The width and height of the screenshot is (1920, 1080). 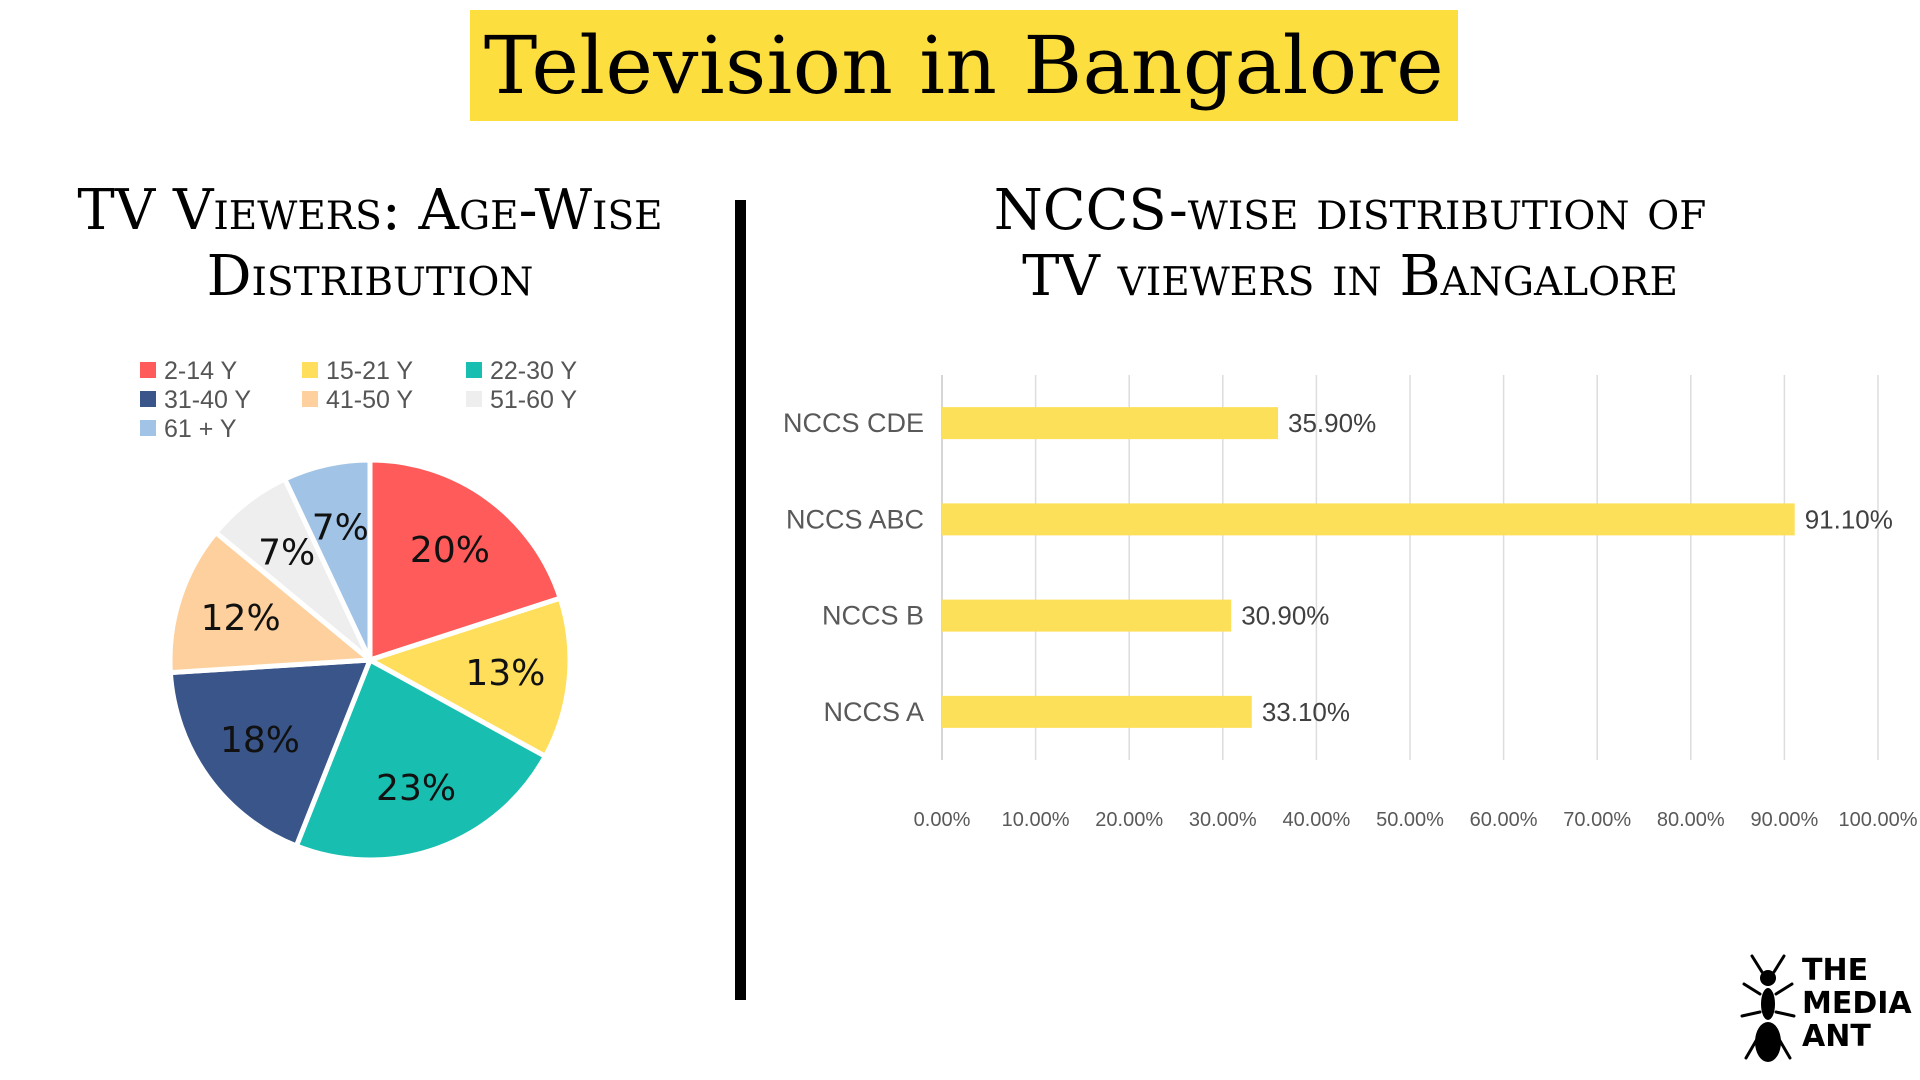 What do you see at coordinates (1691, 820) in the screenshot?
I see `x-tick-label-8: 80.00%` at bounding box center [1691, 820].